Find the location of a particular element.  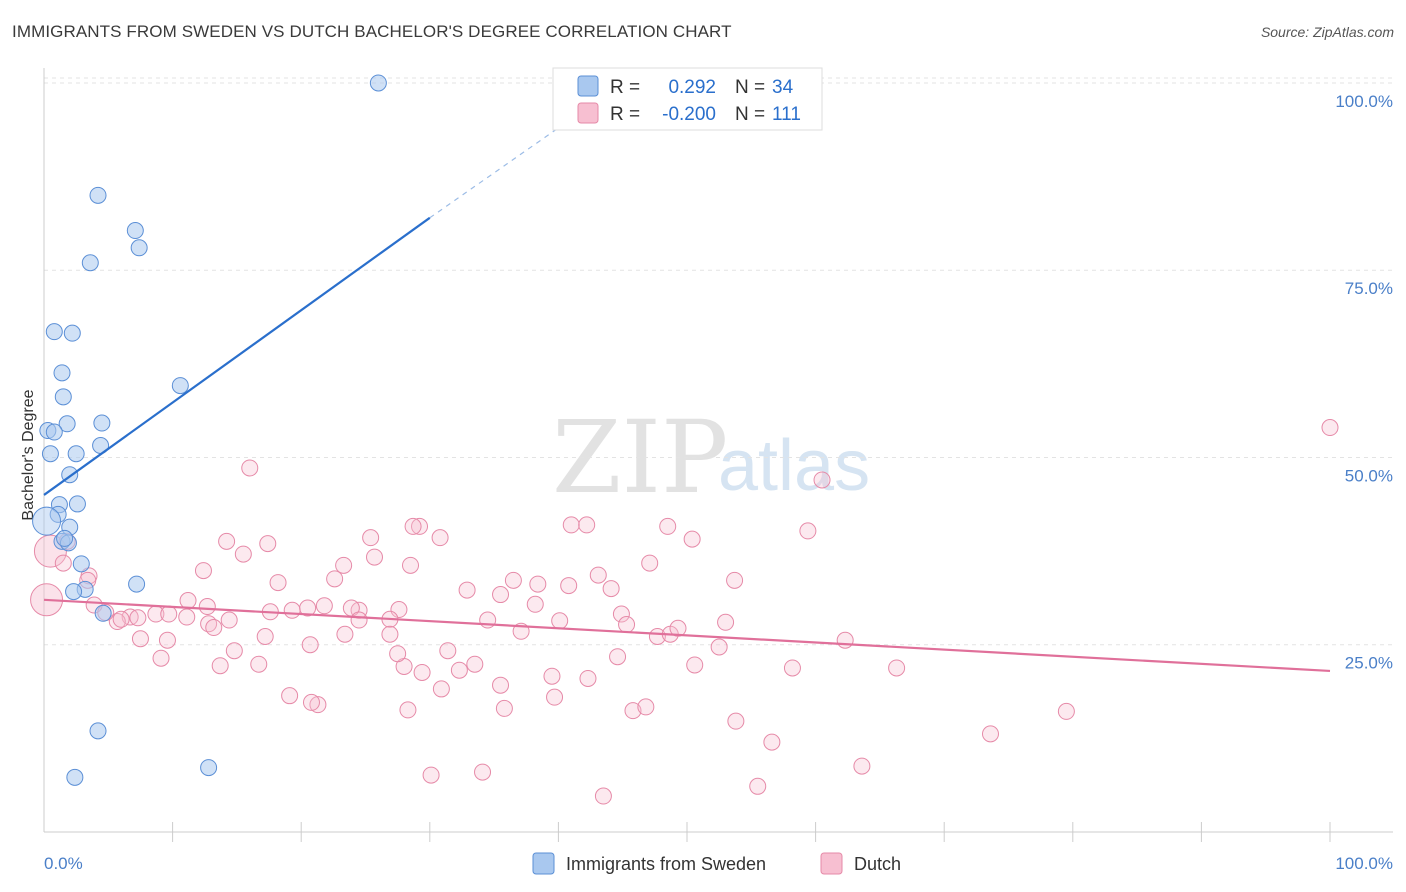

y-axis-label: Bachelor's Degree is located at coordinates (28, 454).